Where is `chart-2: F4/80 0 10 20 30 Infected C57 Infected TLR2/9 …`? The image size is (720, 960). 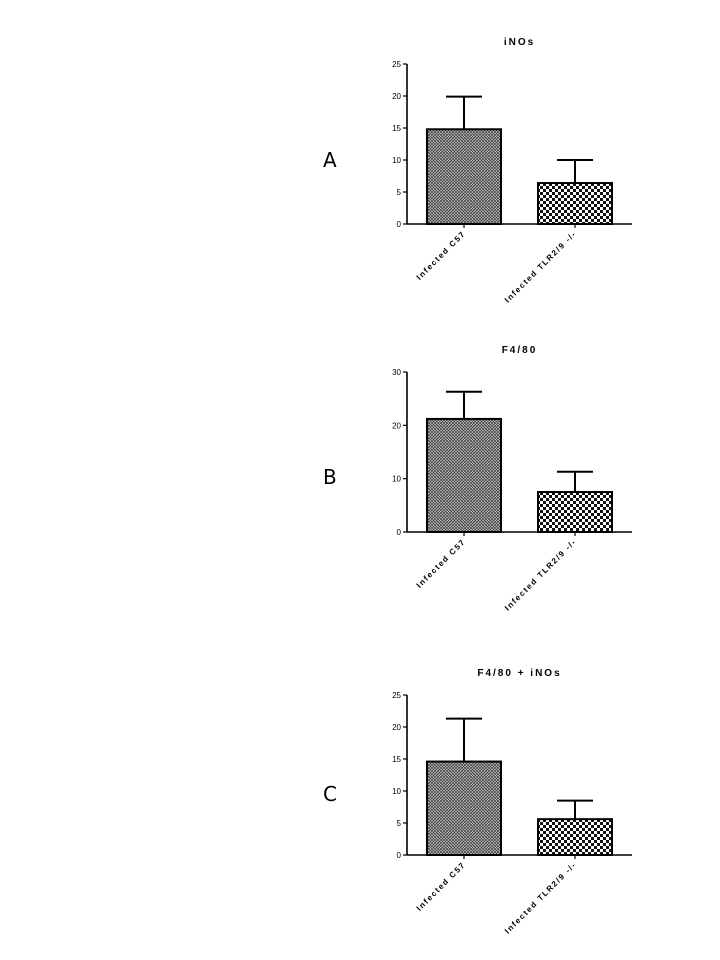 chart-2: F4/80 0 10 20 30 Infected C57 Infected TLR2/9 … is located at coordinates (512, 479).